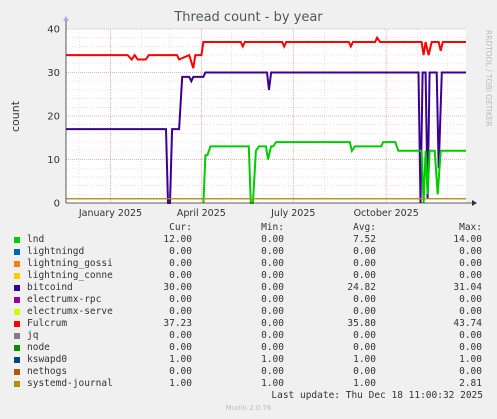 Image resolution: width=497 pixels, height=419 pixels. Describe the element at coordinates (47, 323) in the screenshot. I see `legend-name: Fulcrum` at that location.